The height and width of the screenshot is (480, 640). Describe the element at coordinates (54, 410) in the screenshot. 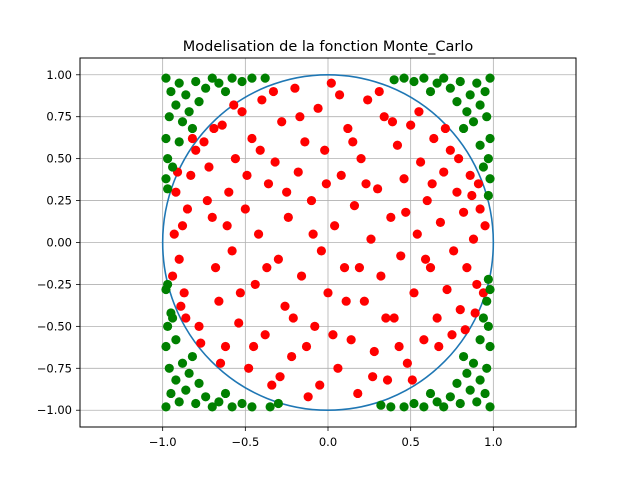

I see `y-tick-label-0: −1.00` at that location.